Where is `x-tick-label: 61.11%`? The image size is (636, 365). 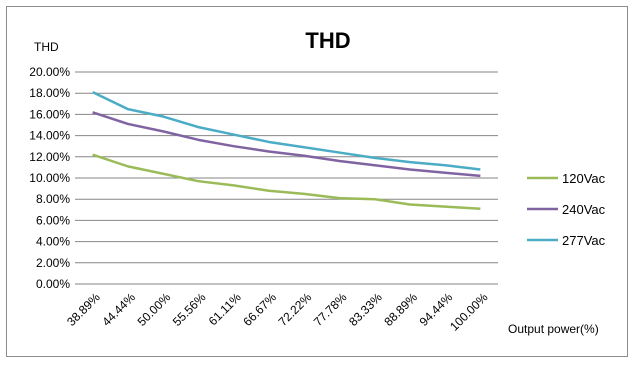 x-tick-label: 61.11% is located at coordinates (225, 309).